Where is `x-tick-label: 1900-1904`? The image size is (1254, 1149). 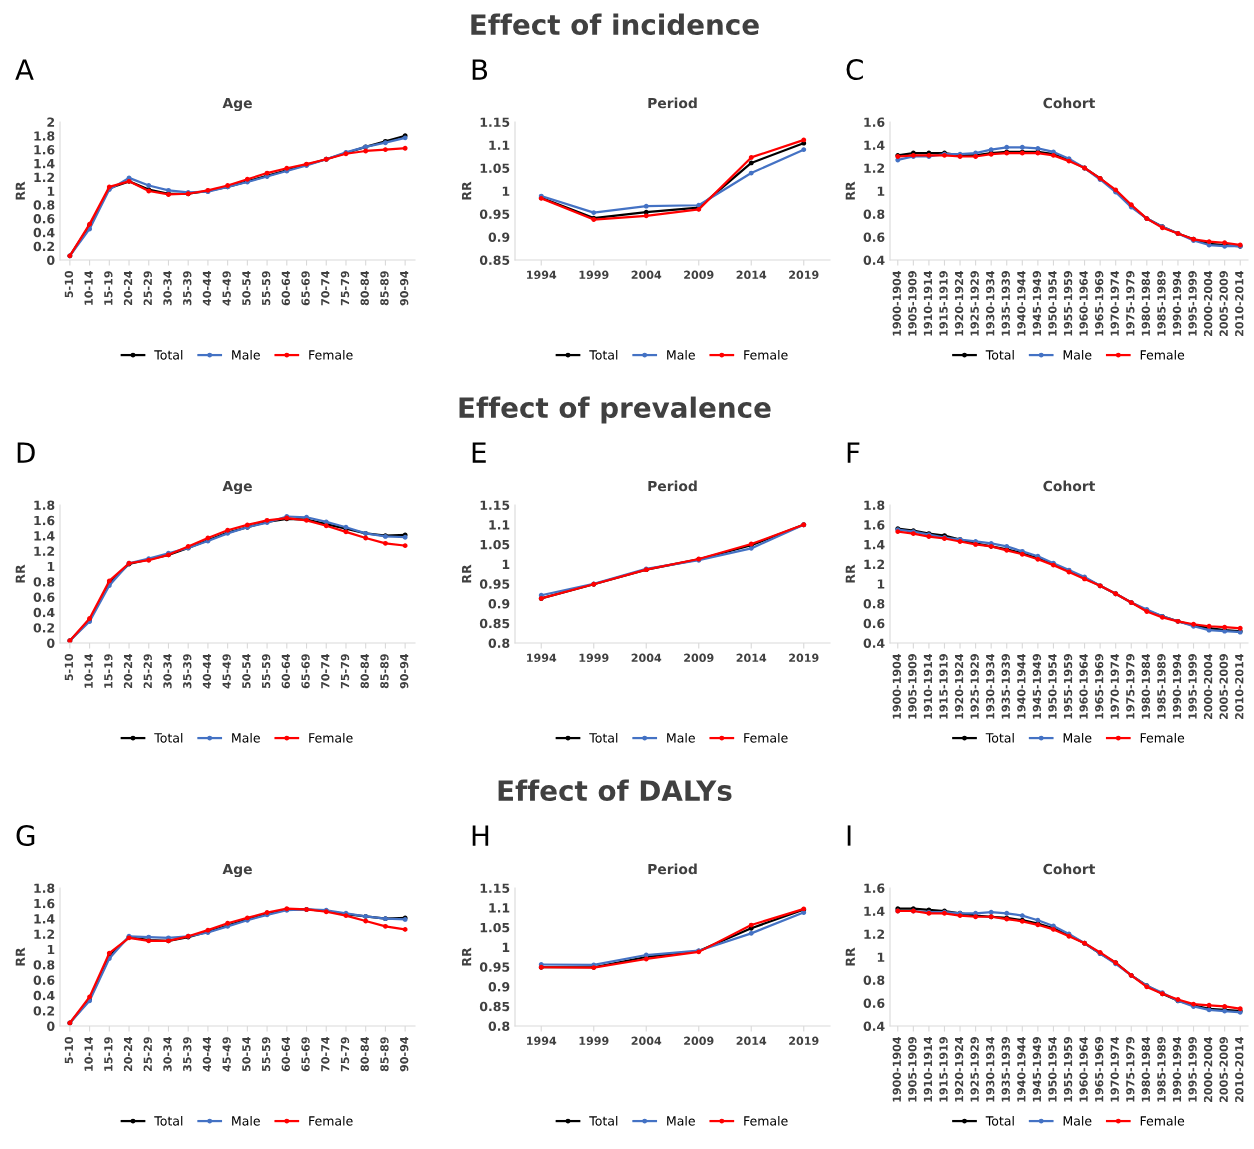 x-tick-label: 1900-1904 is located at coordinates (897, 1069).